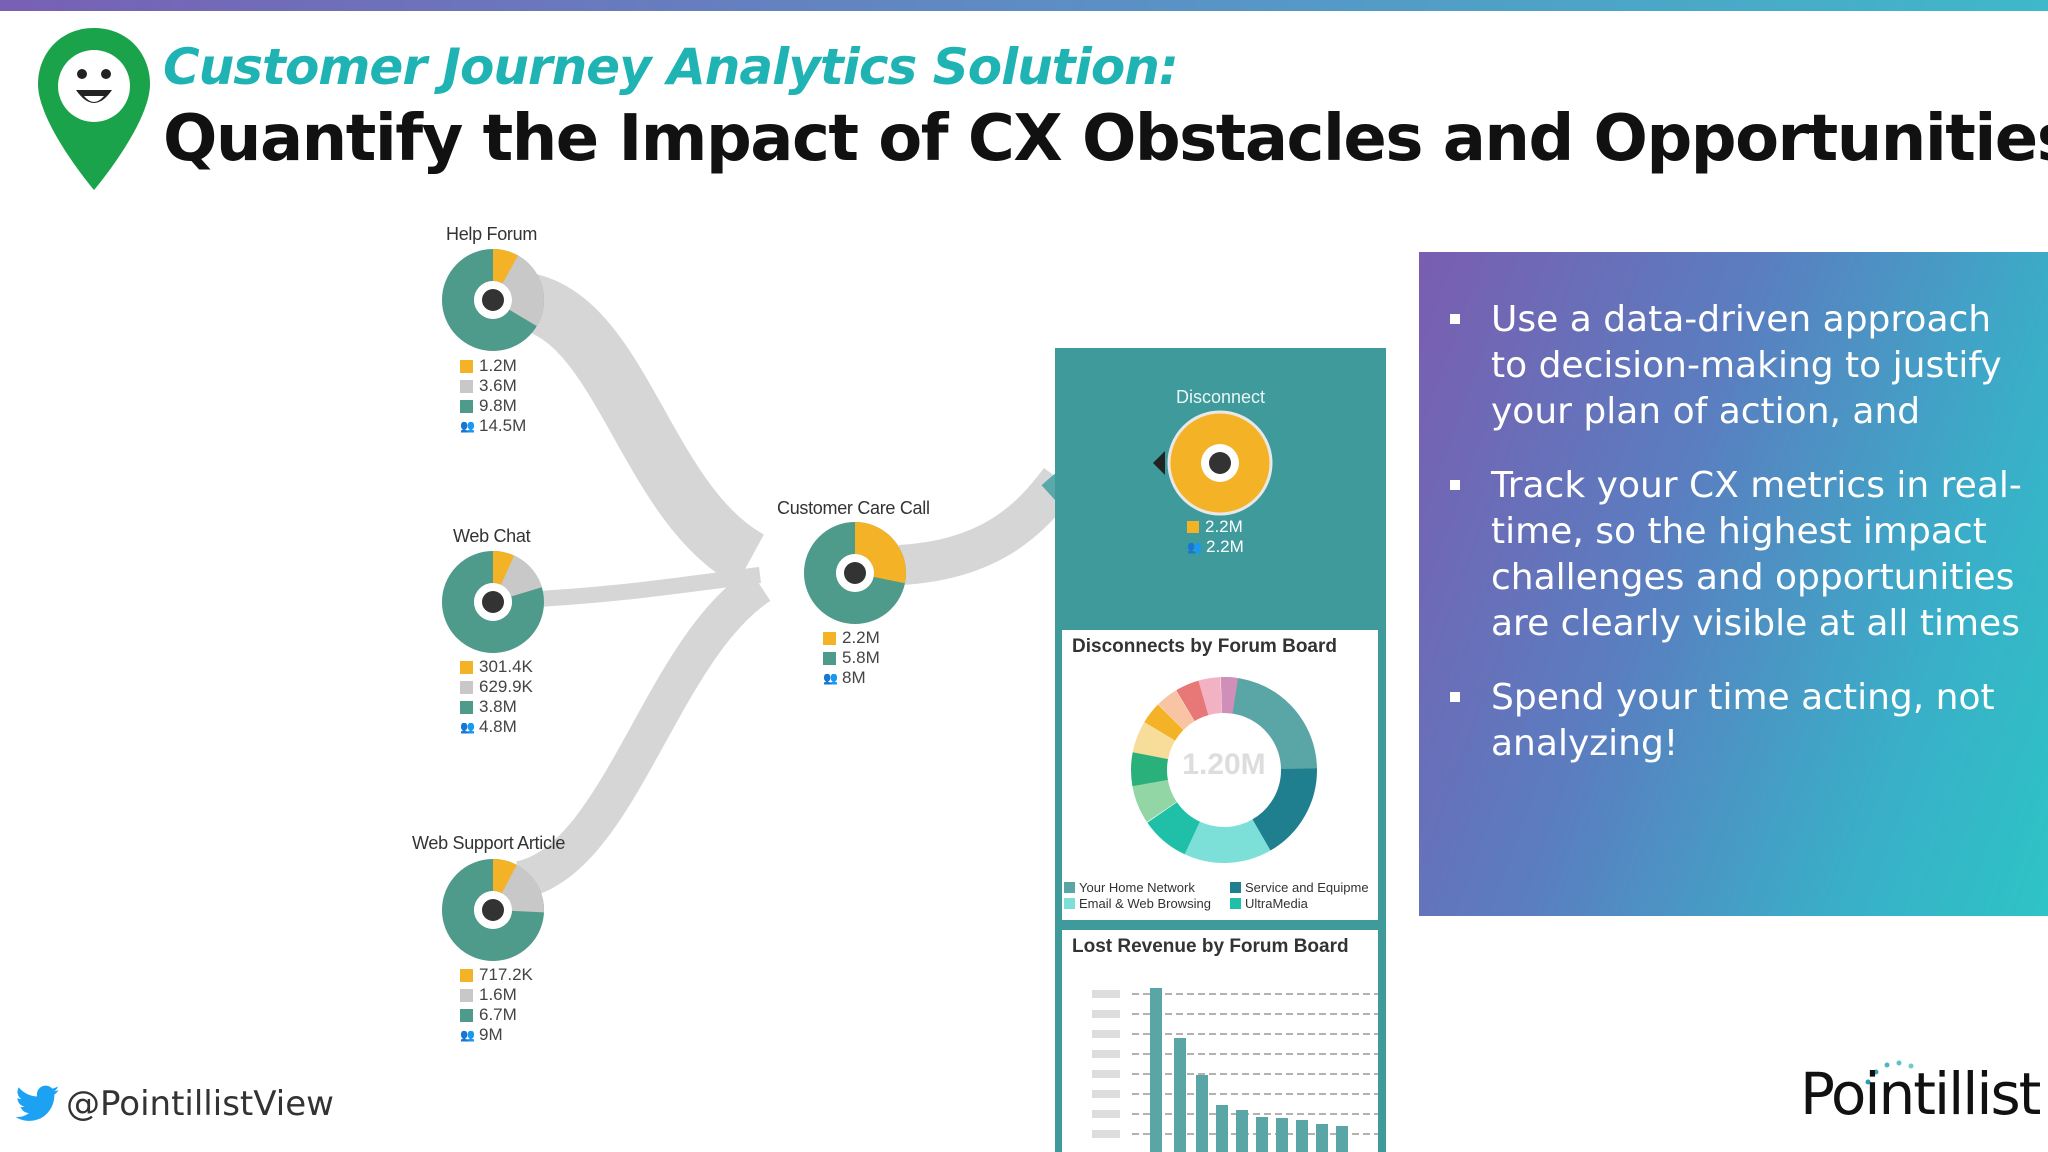 Image resolution: width=2048 pixels, height=1152 pixels. I want to click on web-chat-value-3: 3.8M, so click(498, 706).